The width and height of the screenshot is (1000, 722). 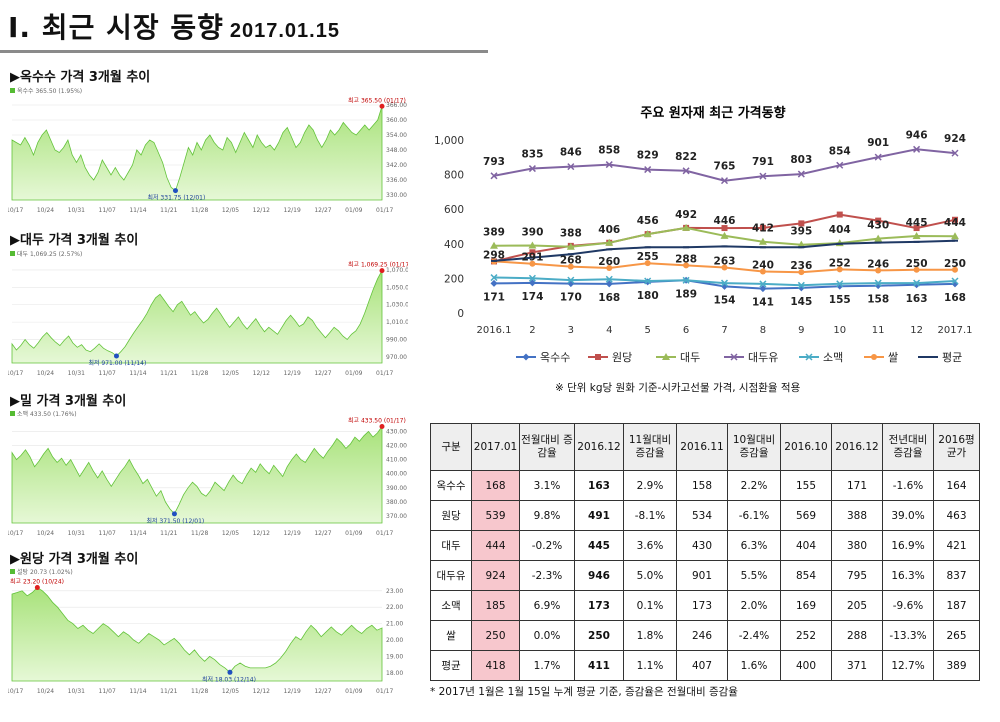 I want to click on y-tick-label: 420.00, so click(x=396, y=446).